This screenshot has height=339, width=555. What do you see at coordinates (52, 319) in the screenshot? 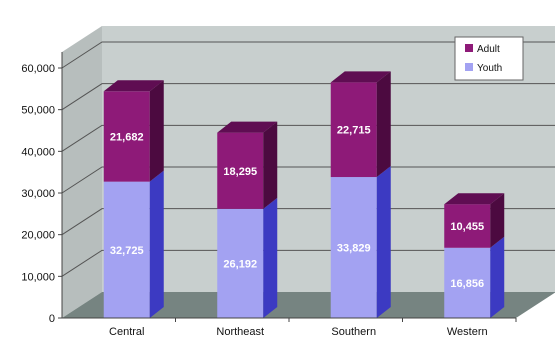
I see `y-tick-label: 0` at bounding box center [52, 319].